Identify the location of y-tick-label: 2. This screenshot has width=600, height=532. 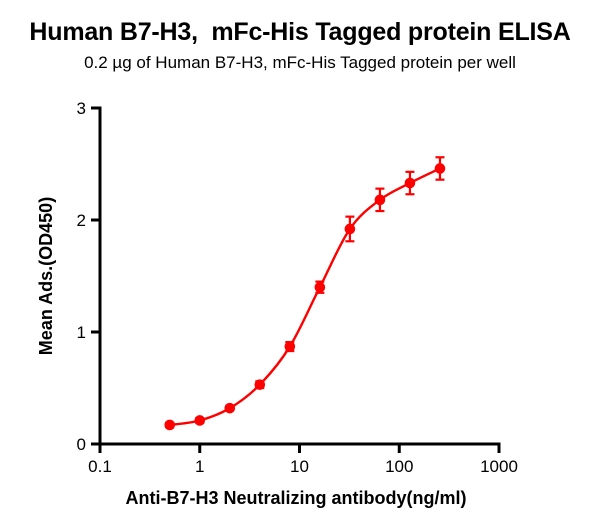
(81, 220).